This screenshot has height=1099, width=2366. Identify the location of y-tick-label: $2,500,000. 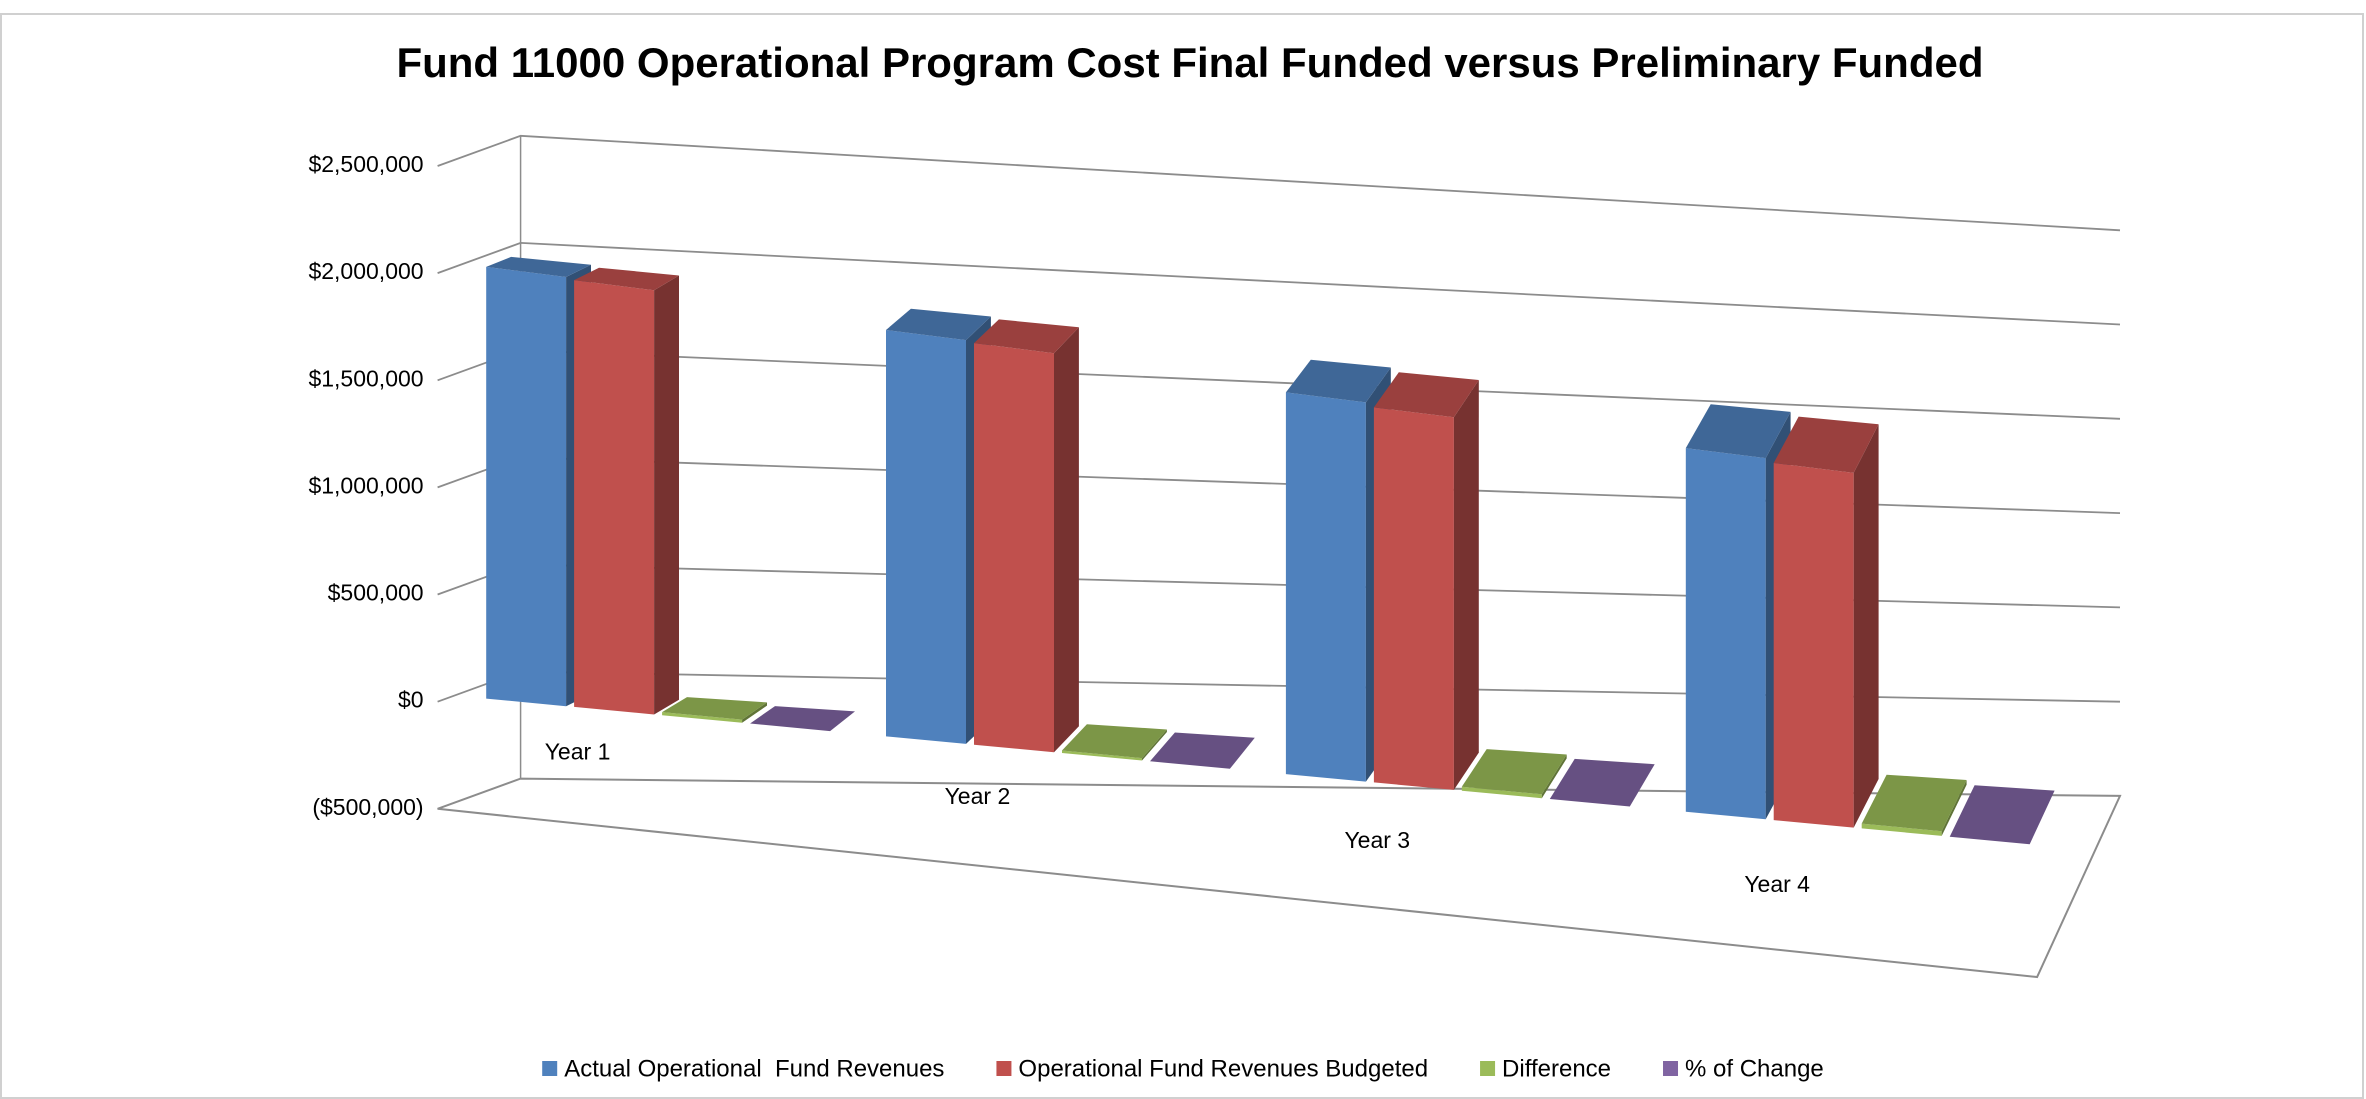
(365, 164).